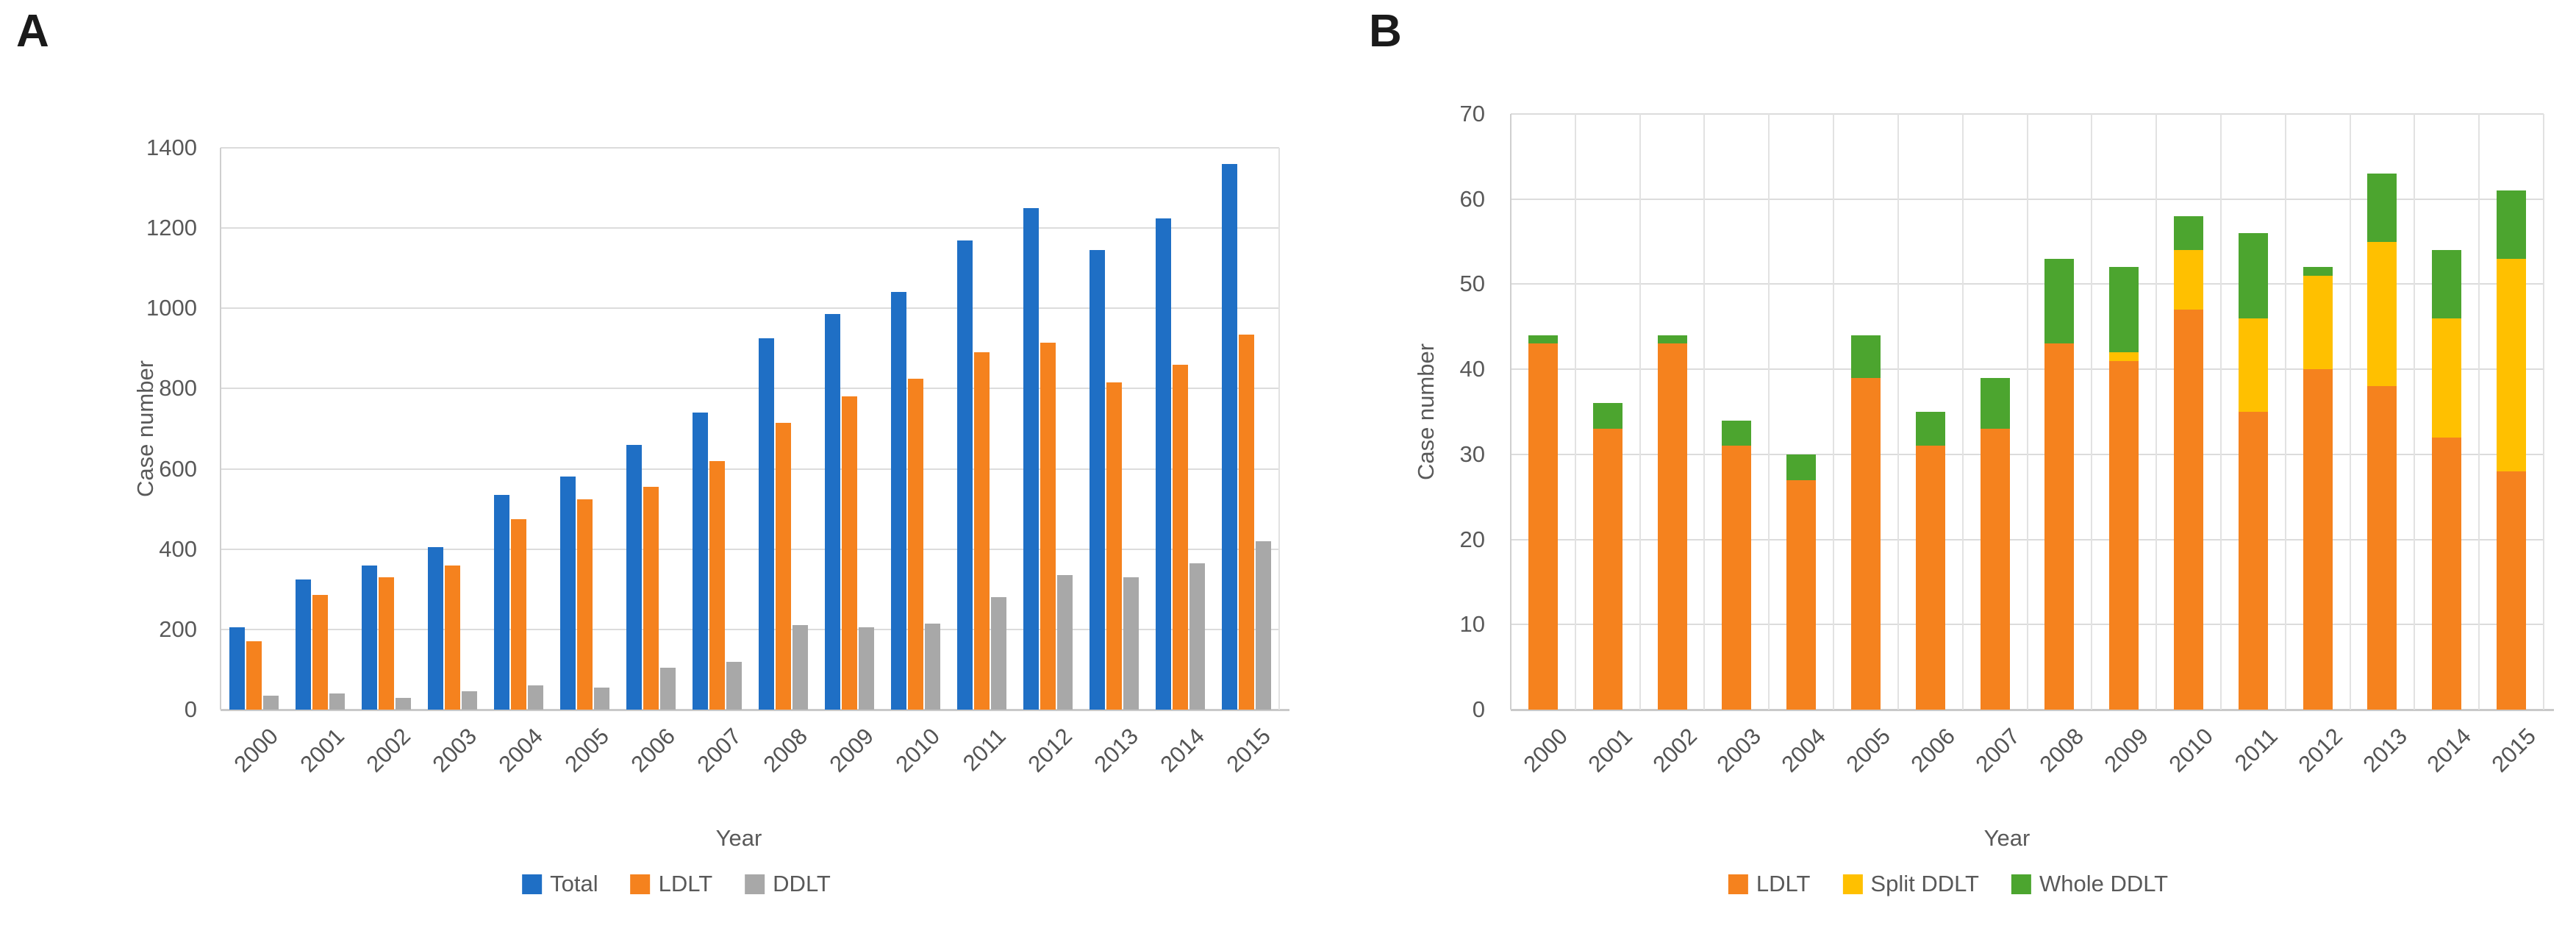  What do you see at coordinates (32, 31) in the screenshot?
I see `panel-a-letter: A` at bounding box center [32, 31].